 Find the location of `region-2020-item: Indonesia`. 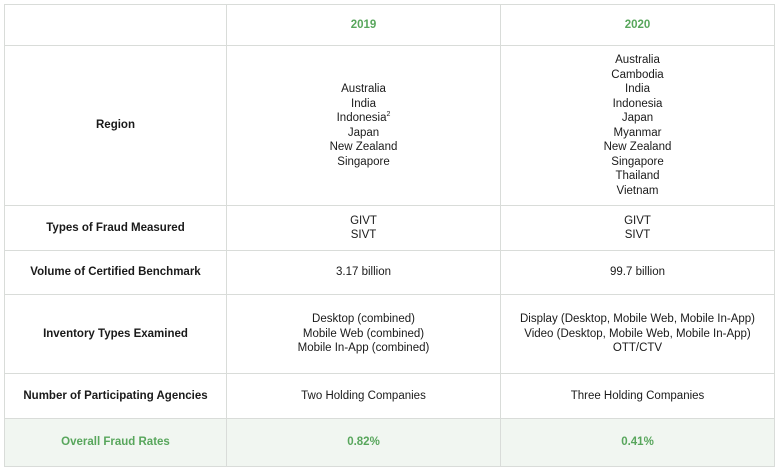

region-2020-item: Indonesia is located at coordinates (637, 103).